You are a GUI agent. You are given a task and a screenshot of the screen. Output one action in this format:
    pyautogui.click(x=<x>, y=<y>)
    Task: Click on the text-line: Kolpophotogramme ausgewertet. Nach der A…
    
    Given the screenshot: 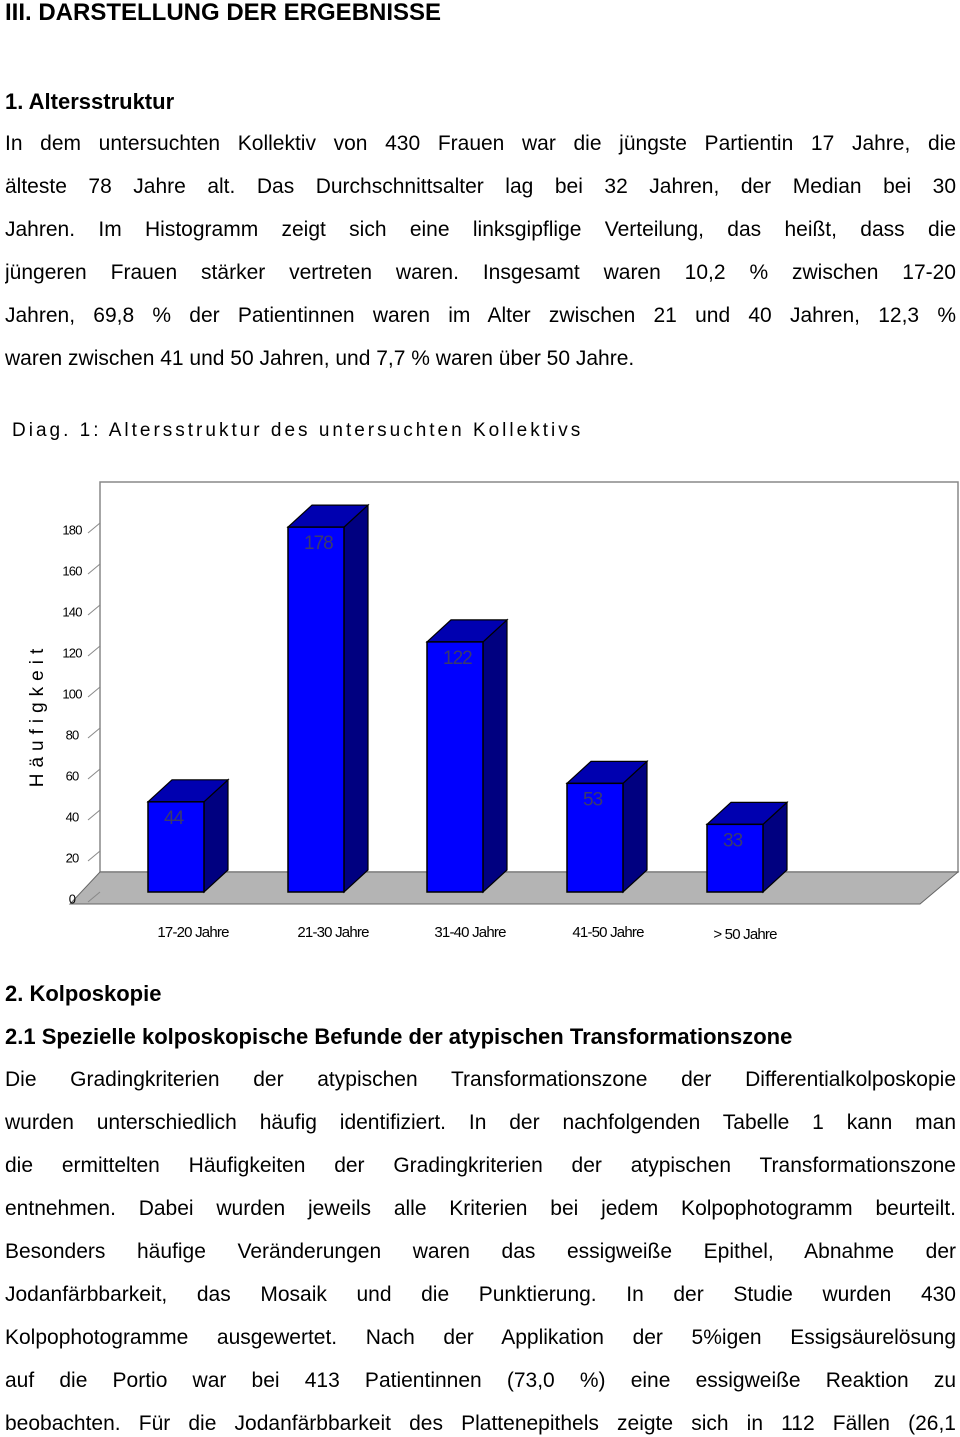 What is the action you would take?
    pyautogui.click(x=480, y=1337)
    